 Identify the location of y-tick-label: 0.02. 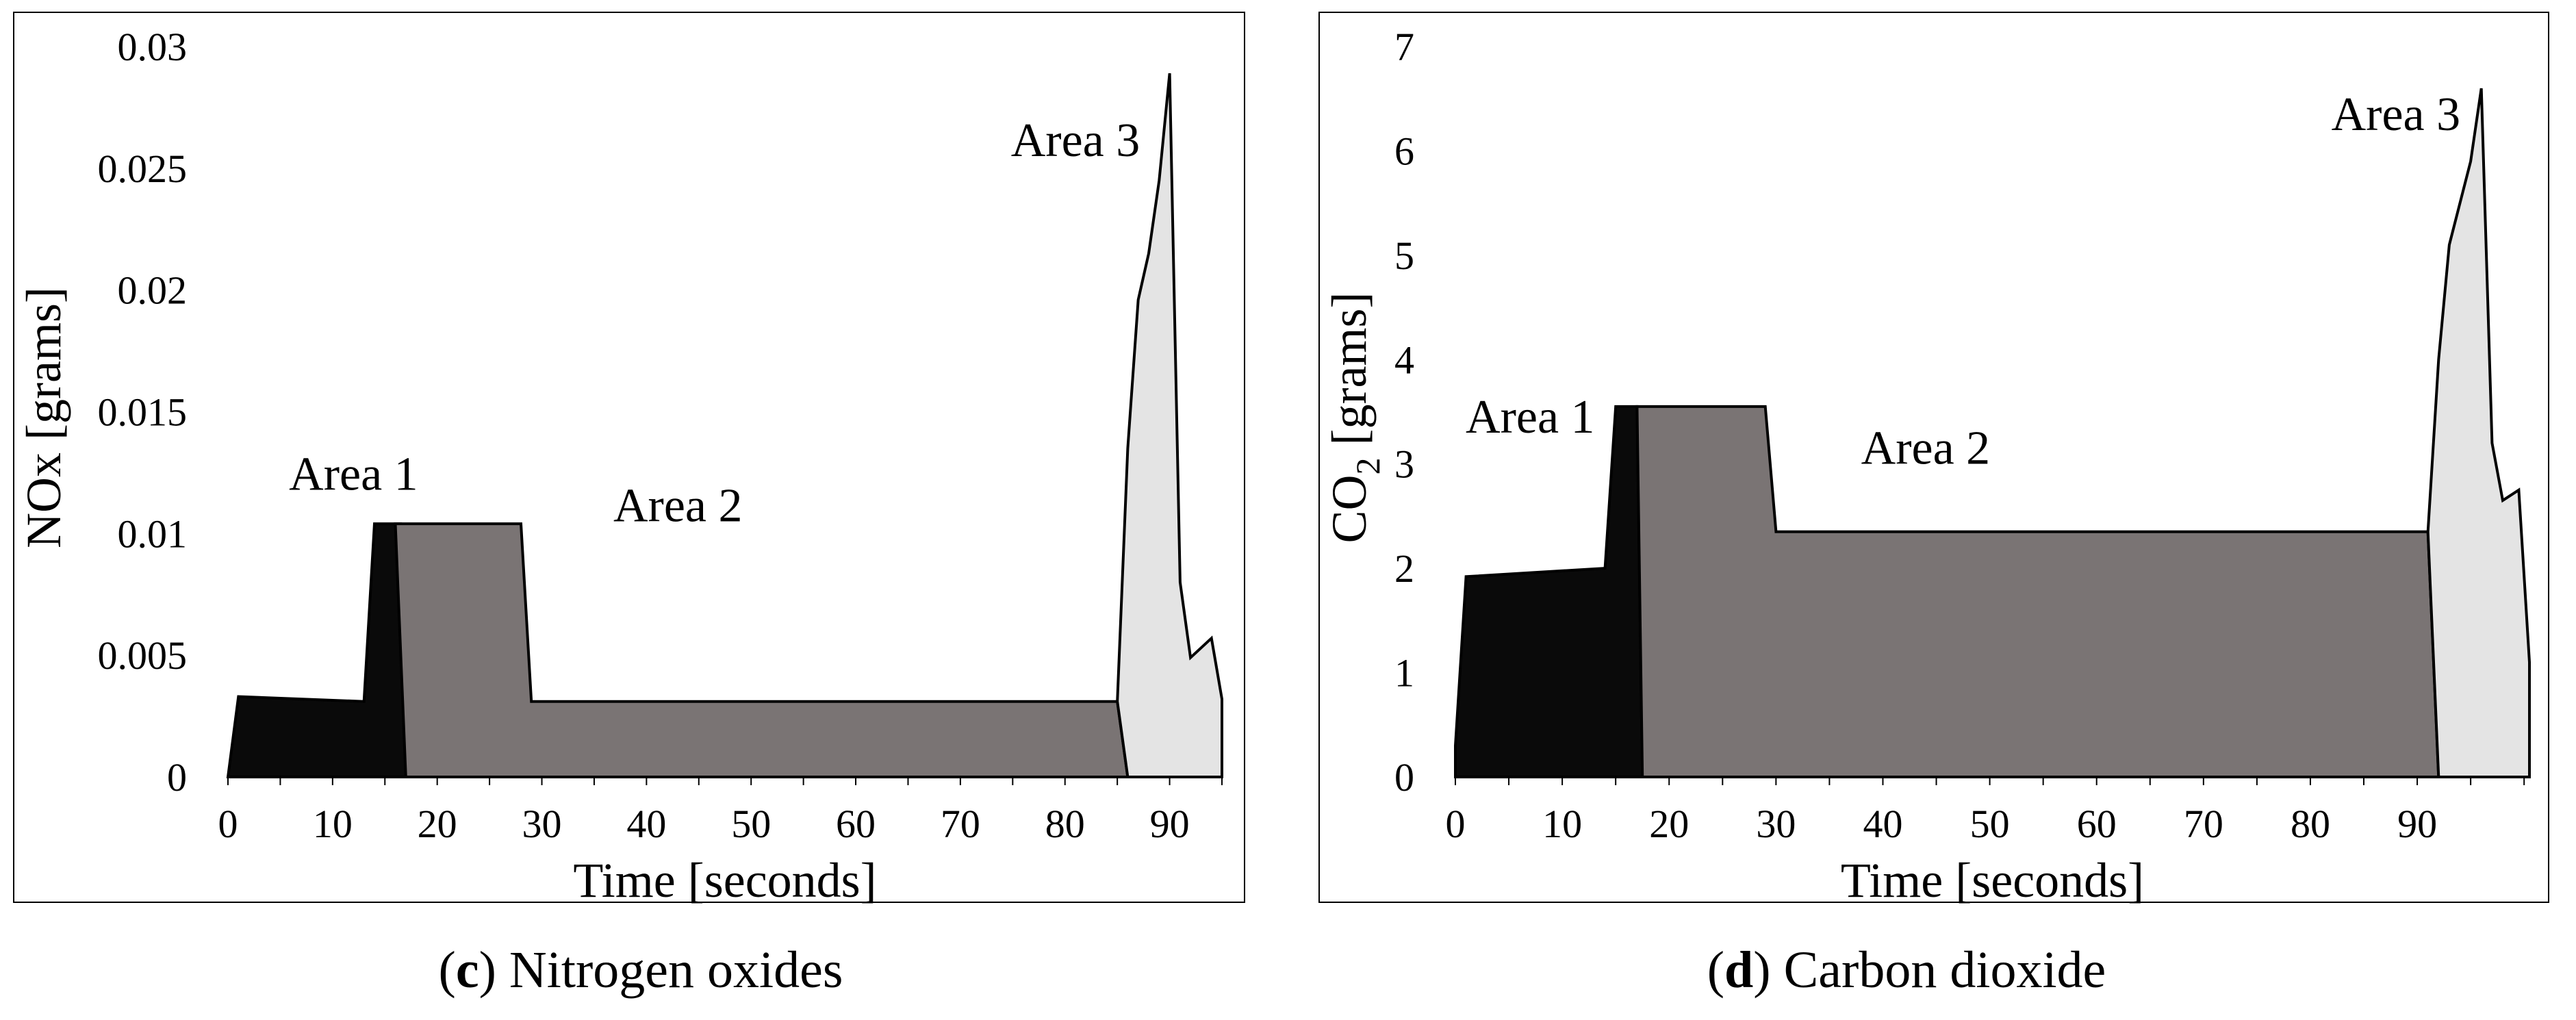
(153, 290).